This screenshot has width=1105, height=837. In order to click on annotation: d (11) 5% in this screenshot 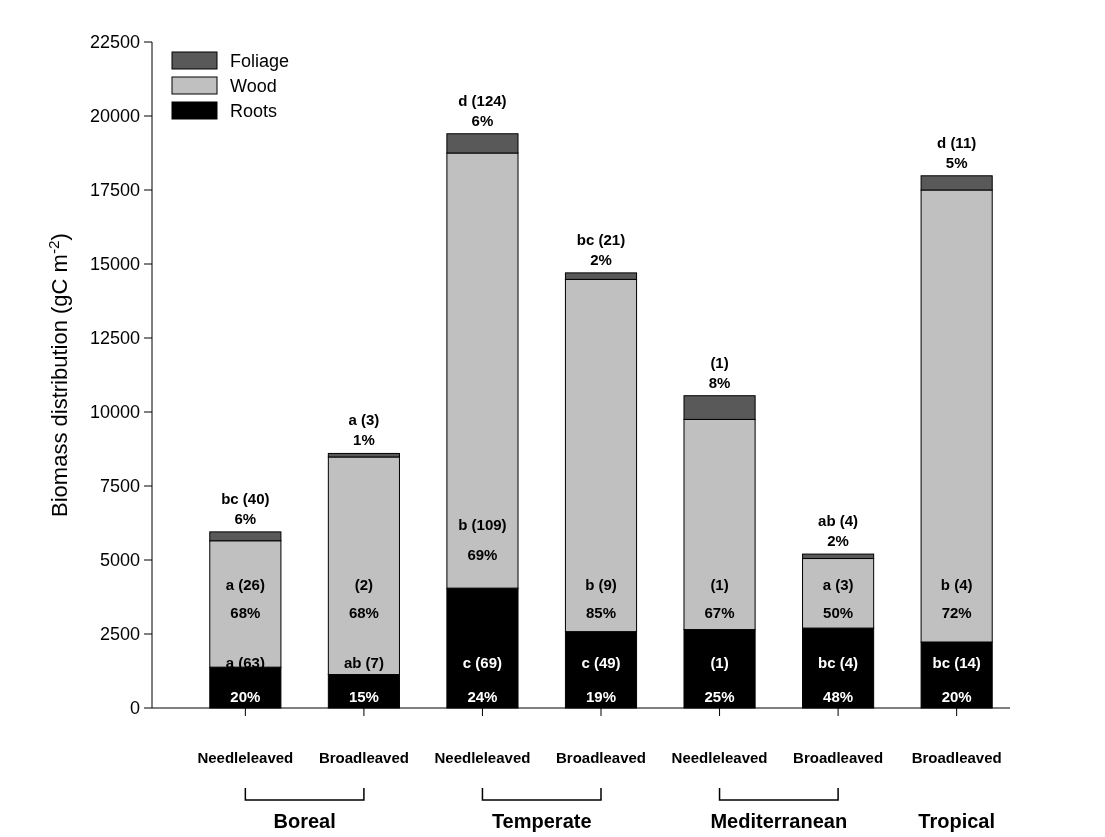, I will do `click(957, 152)`.